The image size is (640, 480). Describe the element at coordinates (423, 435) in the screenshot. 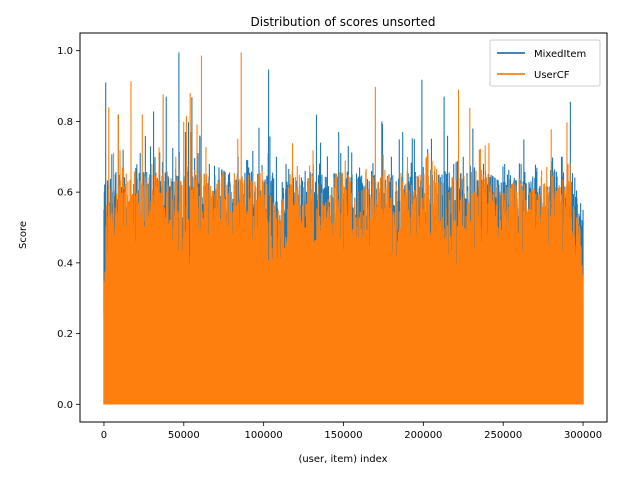

I see `x-tick-label: 200000` at that location.